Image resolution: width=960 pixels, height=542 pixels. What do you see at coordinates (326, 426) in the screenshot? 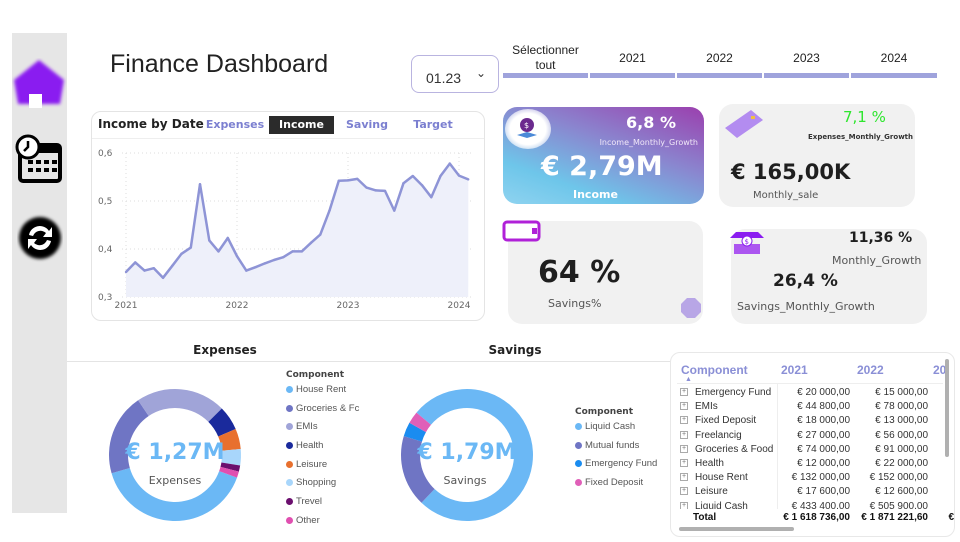
I see `legend-item: EMIs` at bounding box center [326, 426].